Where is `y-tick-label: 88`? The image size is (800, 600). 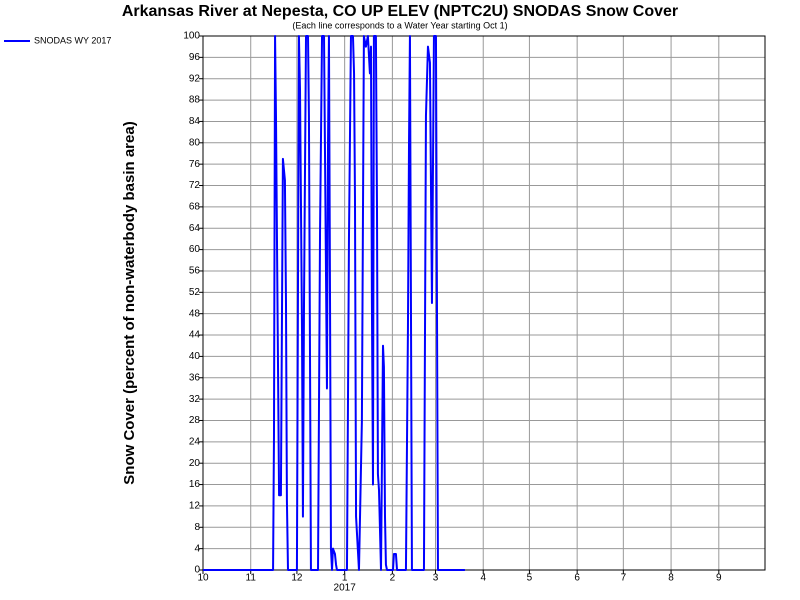
y-tick-label: 88 is located at coordinates (195, 100).